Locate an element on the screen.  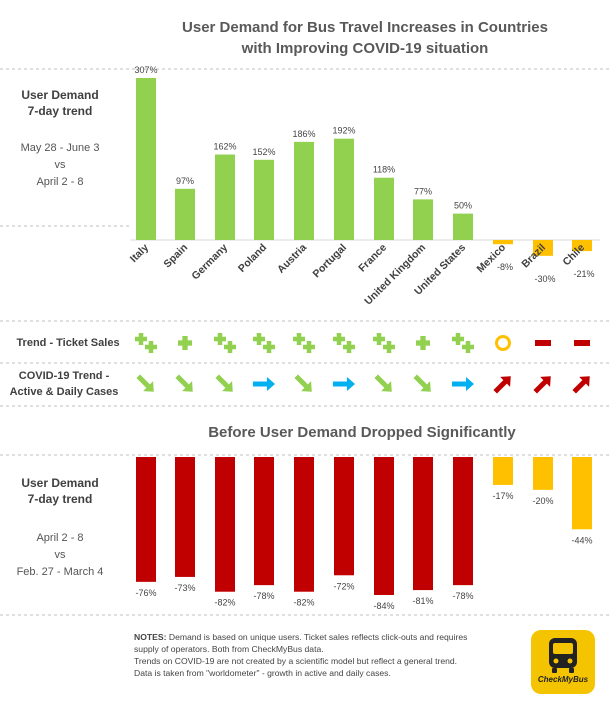
covid-label-line1: COVID-19 Trend - is located at coordinates (64, 376).